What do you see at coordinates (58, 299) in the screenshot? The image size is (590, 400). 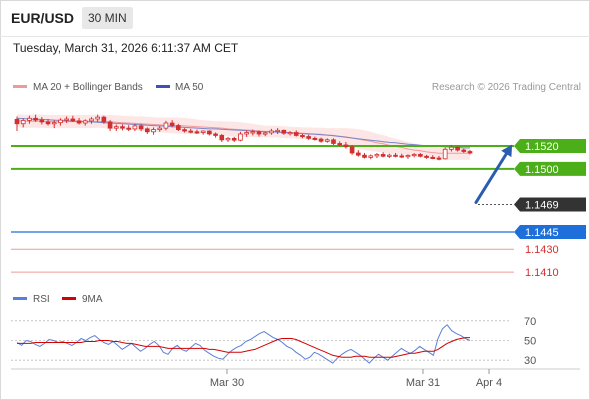 I see `rsi-legend: RSI 9MA` at bounding box center [58, 299].